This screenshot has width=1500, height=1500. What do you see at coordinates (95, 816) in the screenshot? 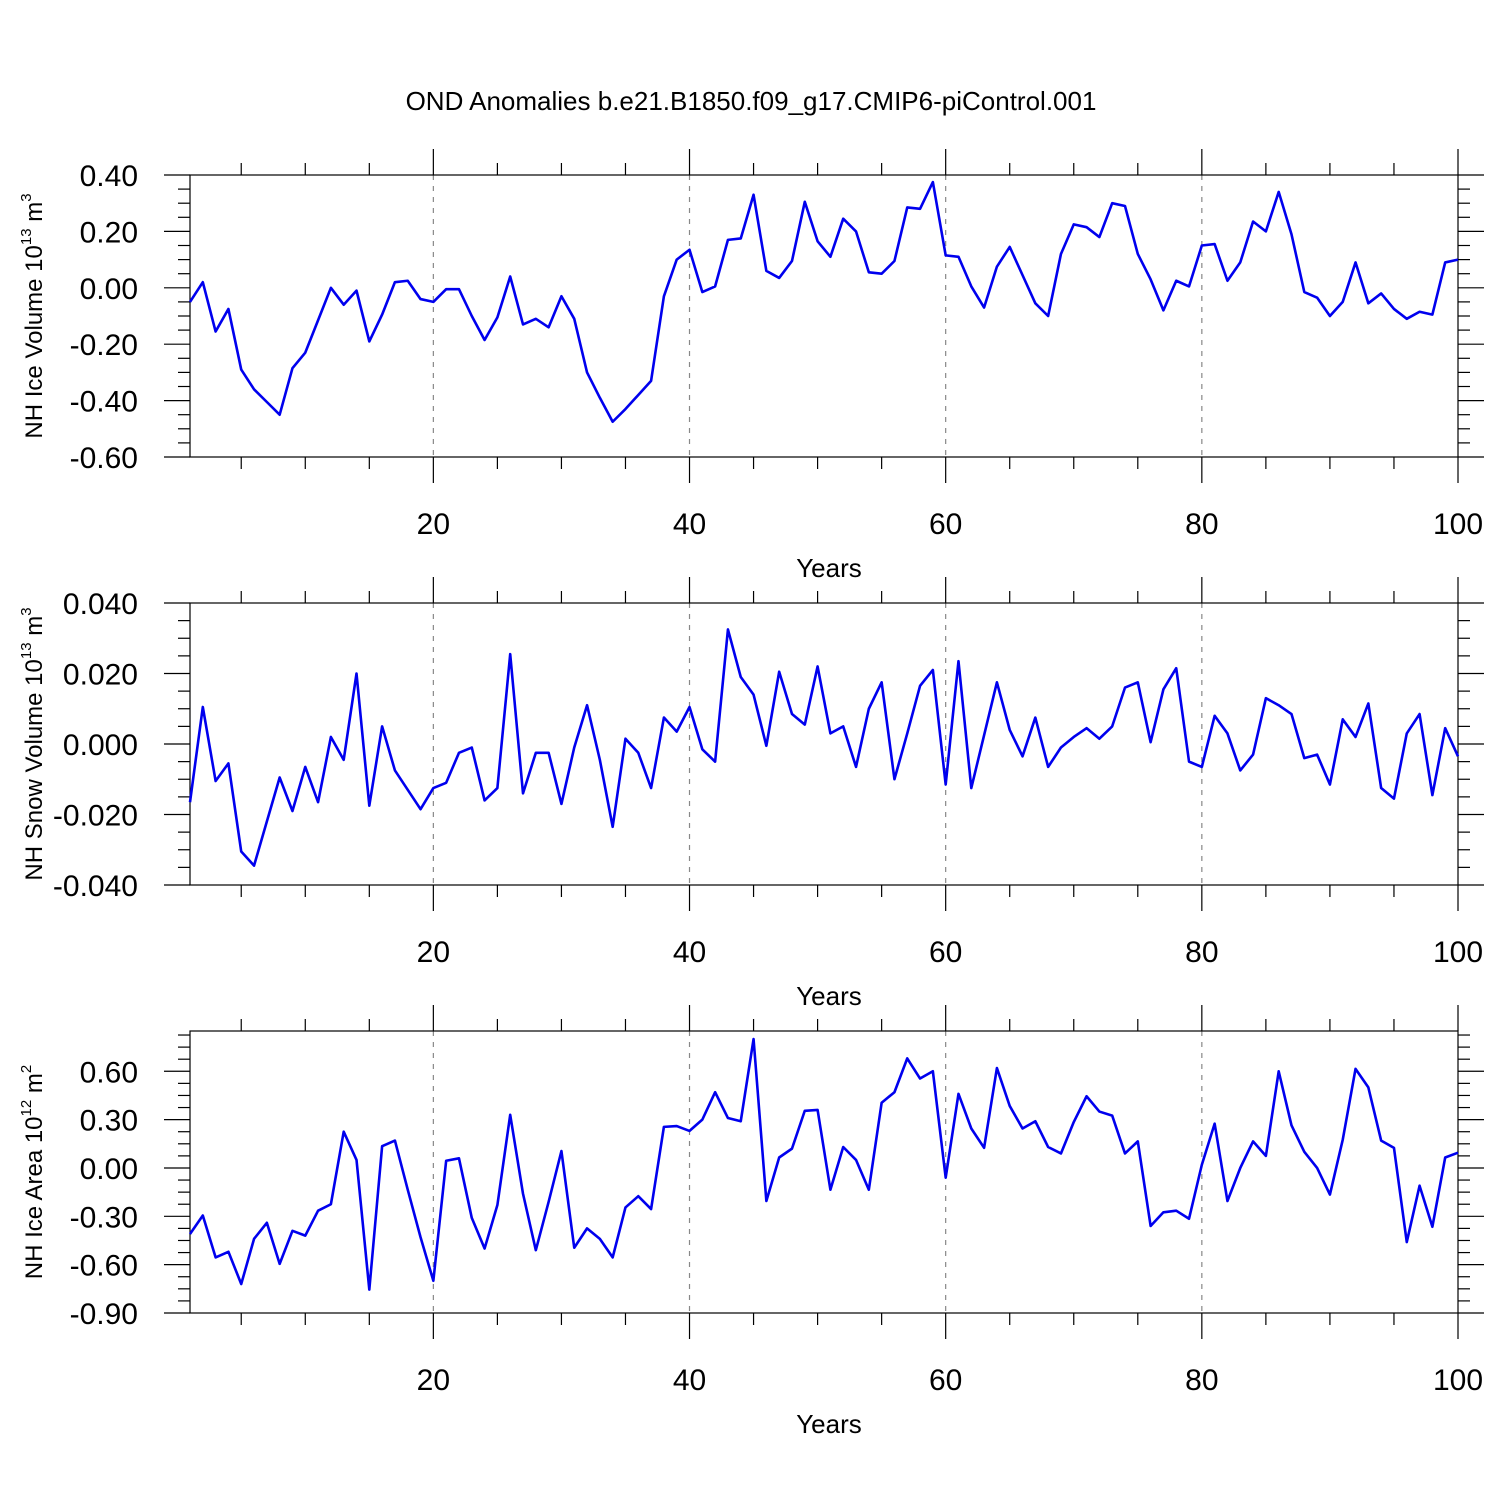
I see `y-tick-label: -0.020` at bounding box center [95, 816].